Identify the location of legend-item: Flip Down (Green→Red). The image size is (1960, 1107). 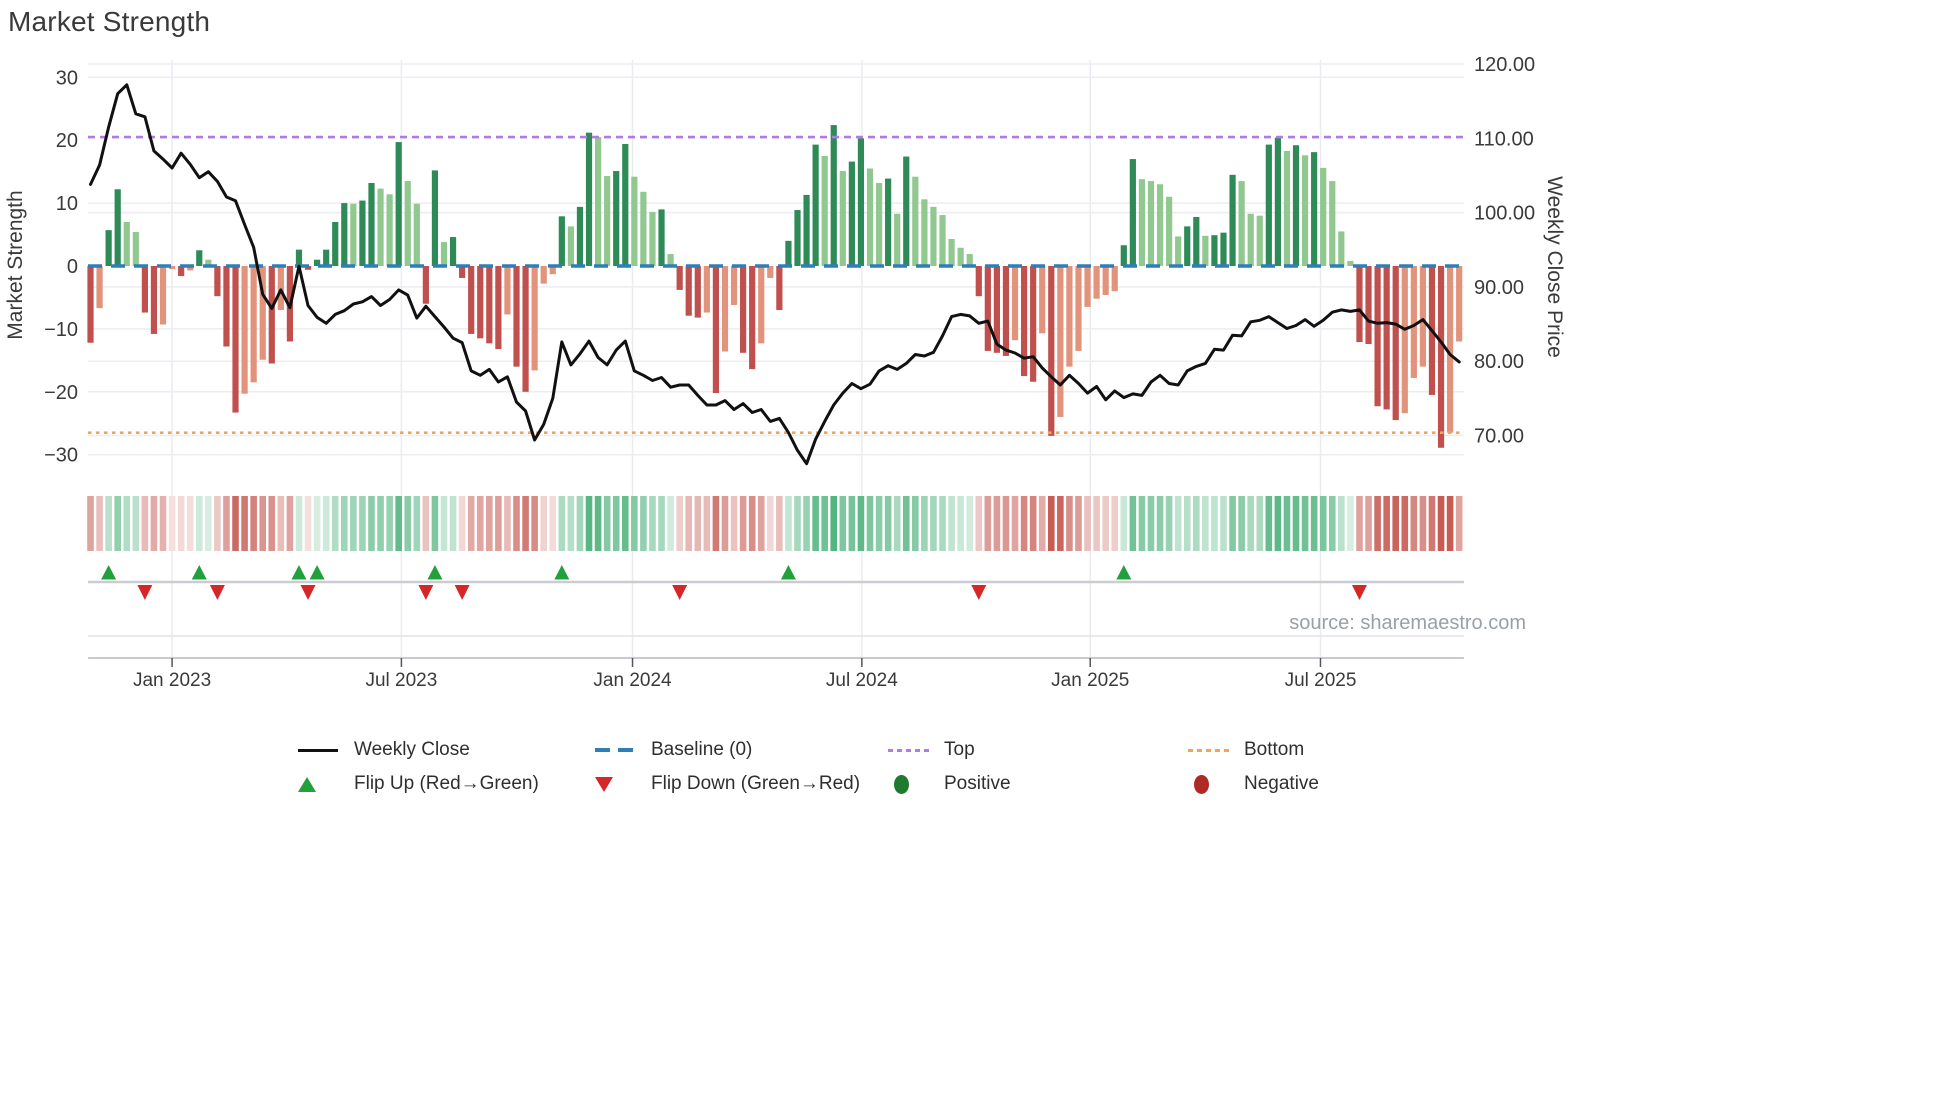
(741, 784).